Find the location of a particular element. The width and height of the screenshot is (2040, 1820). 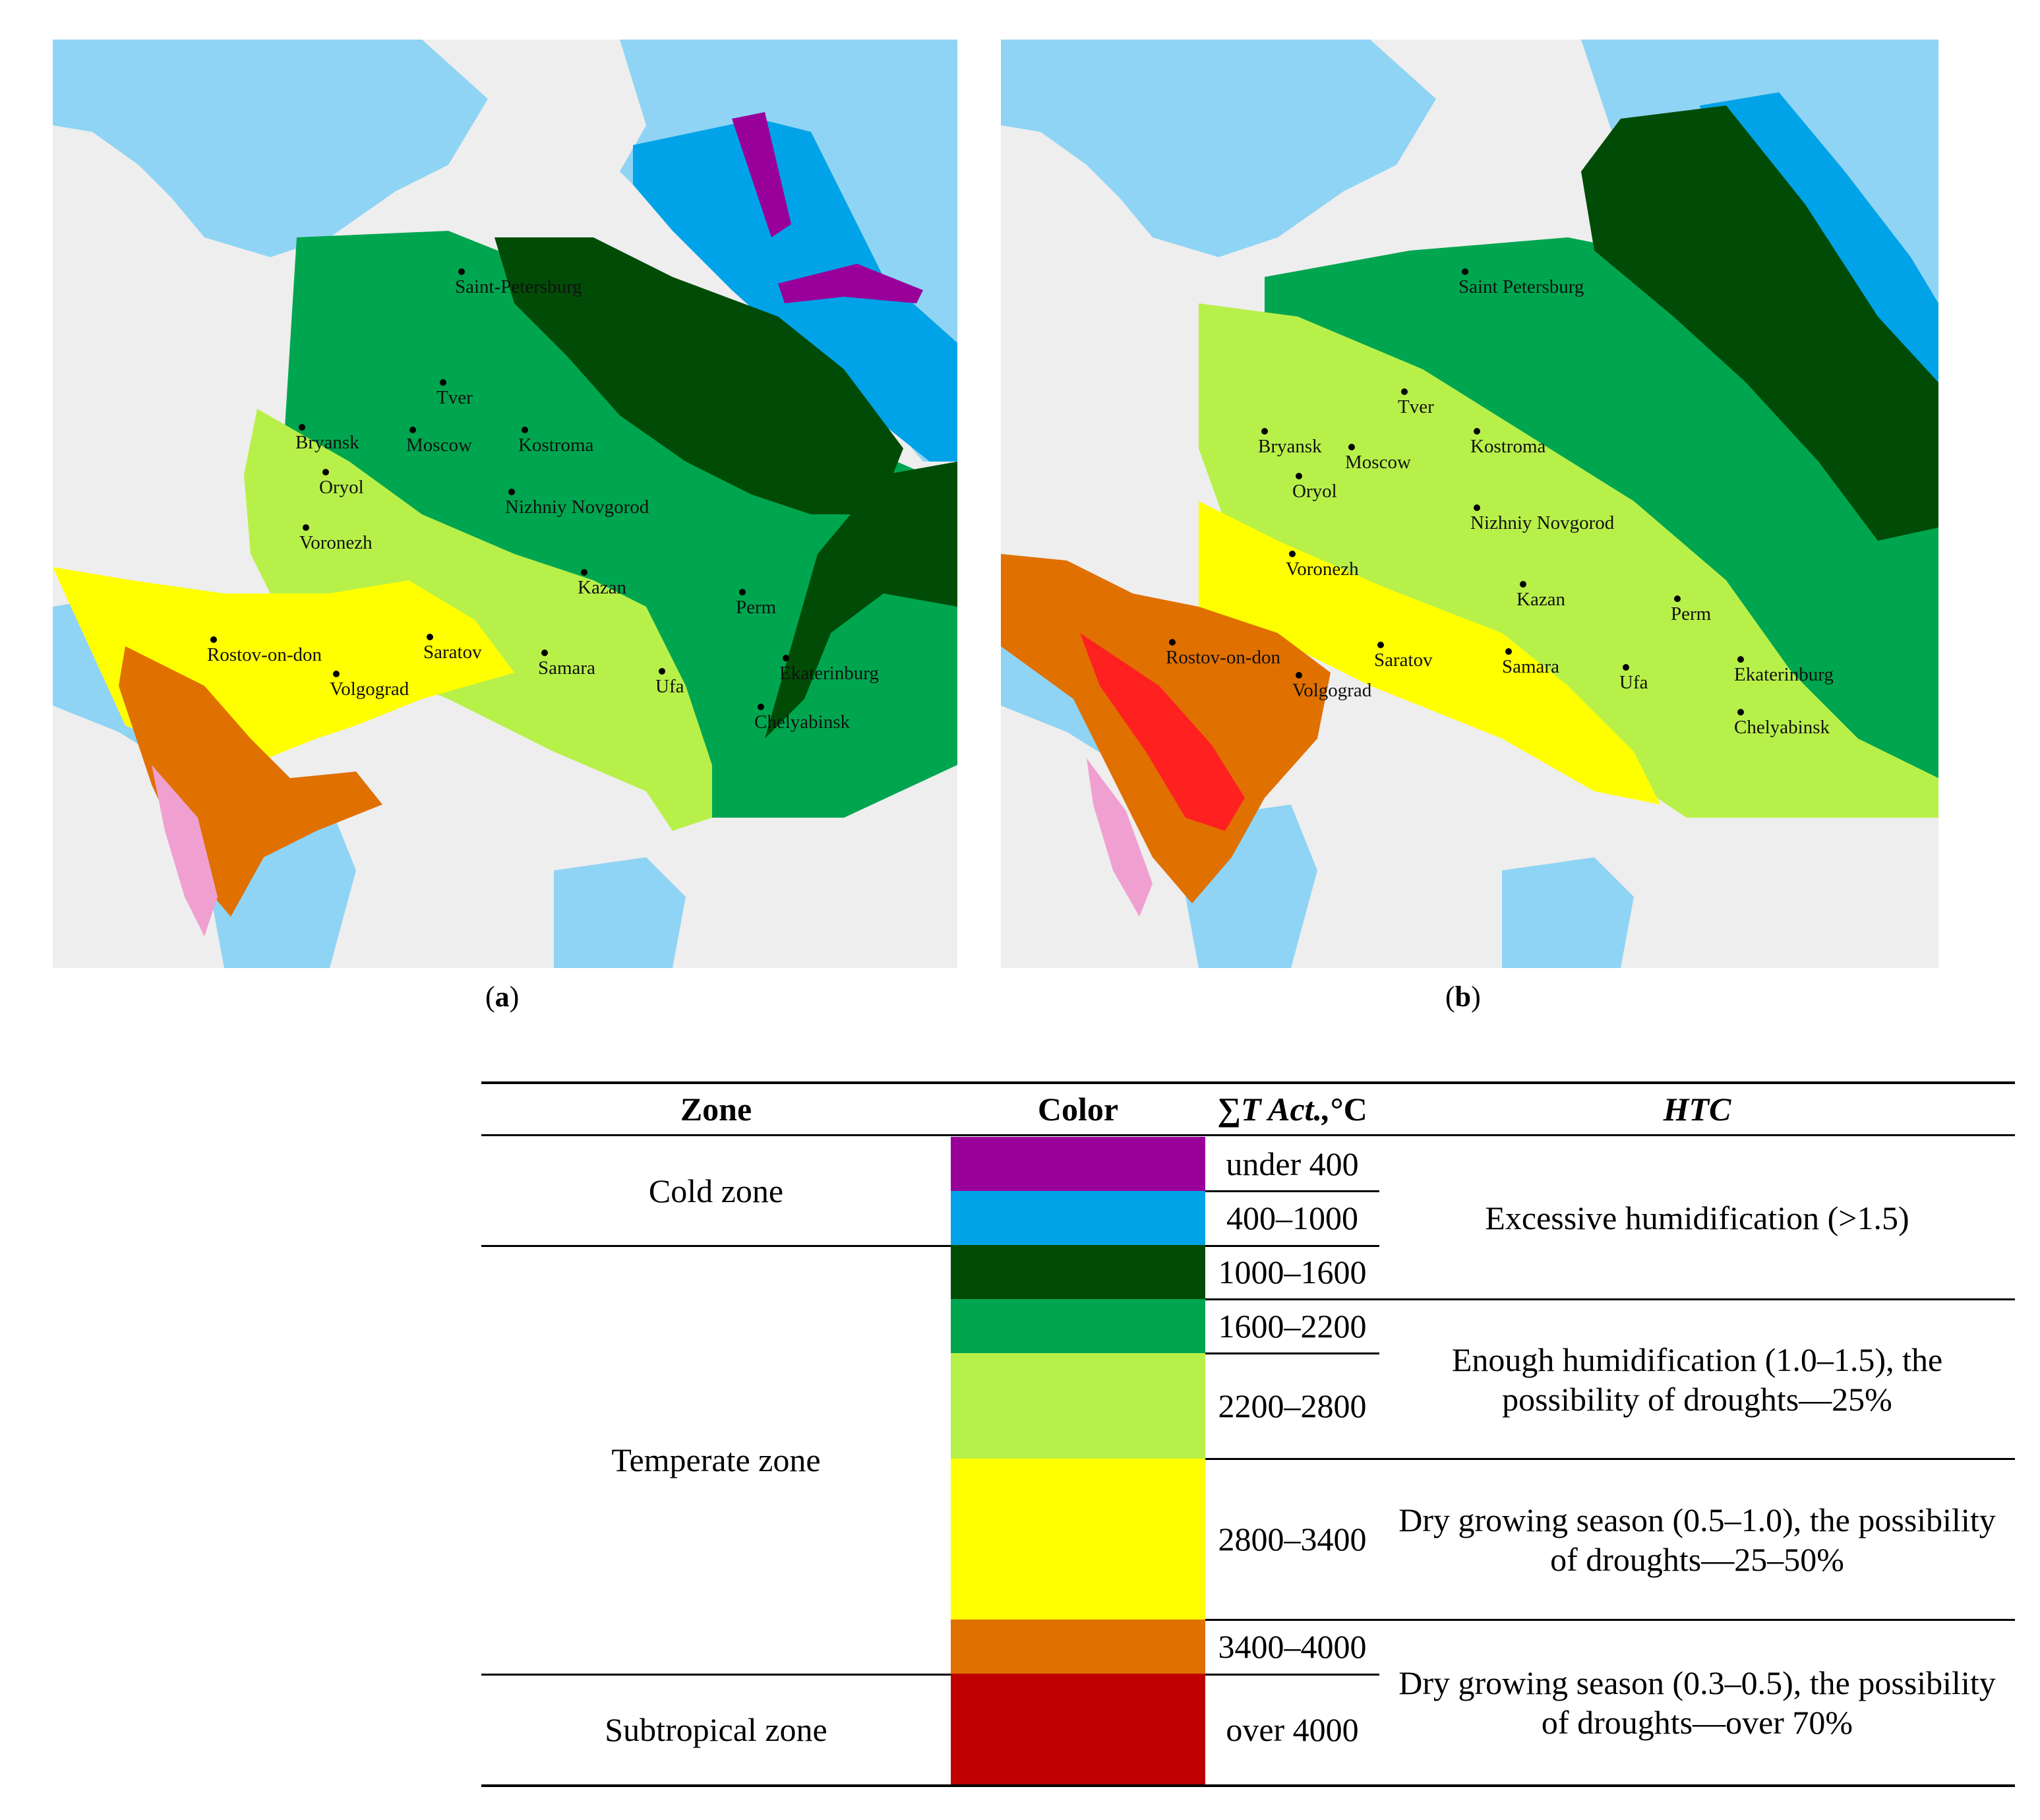

range-under-400: under 400 is located at coordinates (1292, 1163).